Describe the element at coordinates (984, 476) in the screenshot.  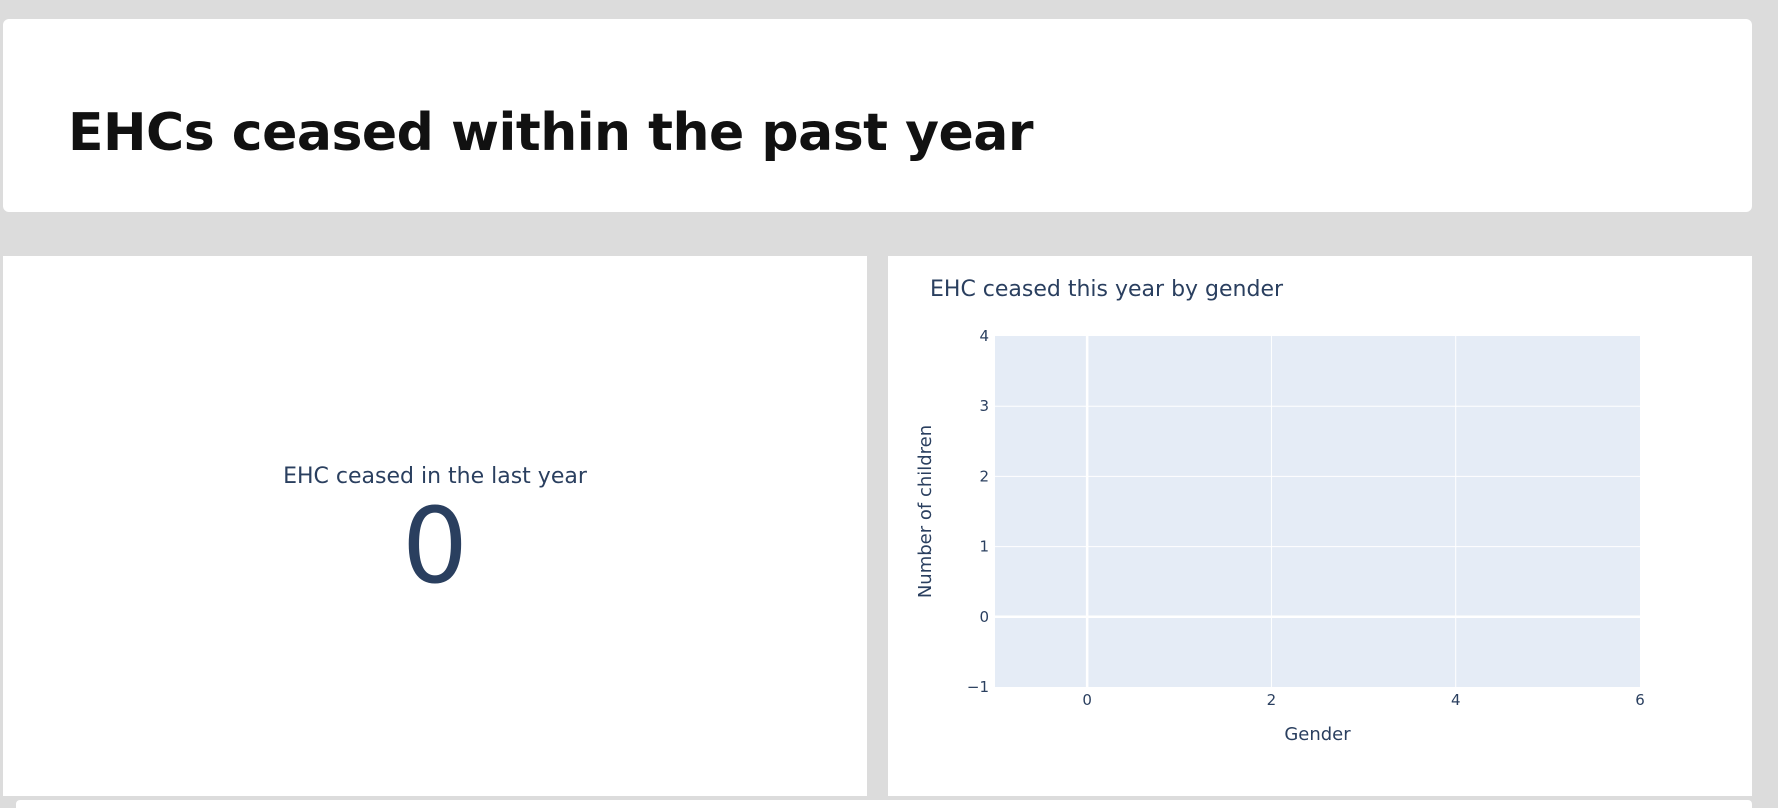
I see `y-tick-label: 2` at that location.